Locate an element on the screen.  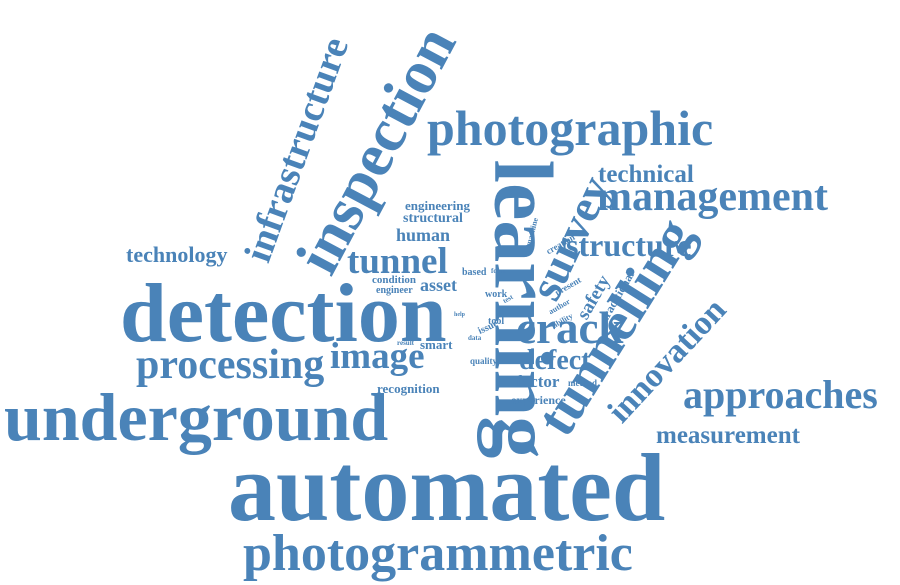
word-crack: crack is located at coordinates (570, 328).